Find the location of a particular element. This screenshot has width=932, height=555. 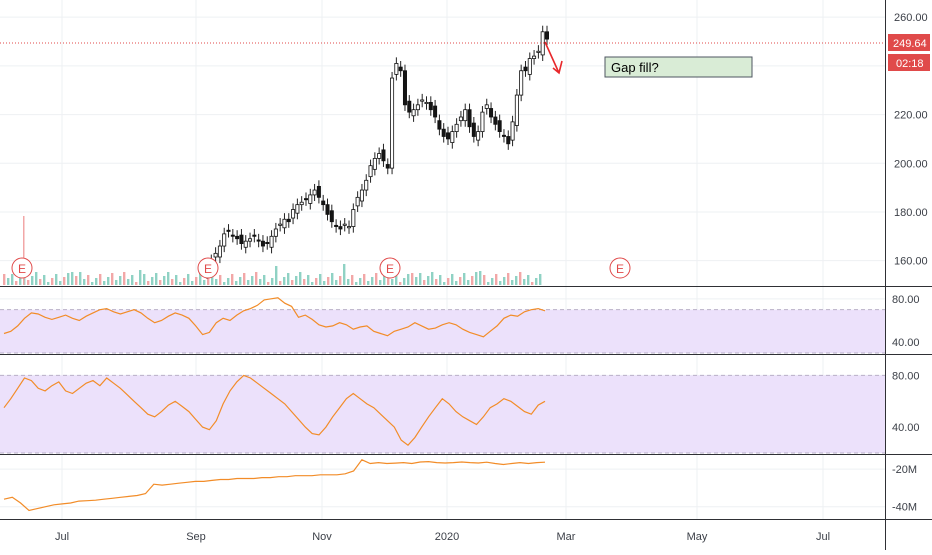

countdown-tag is located at coordinates (909, 62).